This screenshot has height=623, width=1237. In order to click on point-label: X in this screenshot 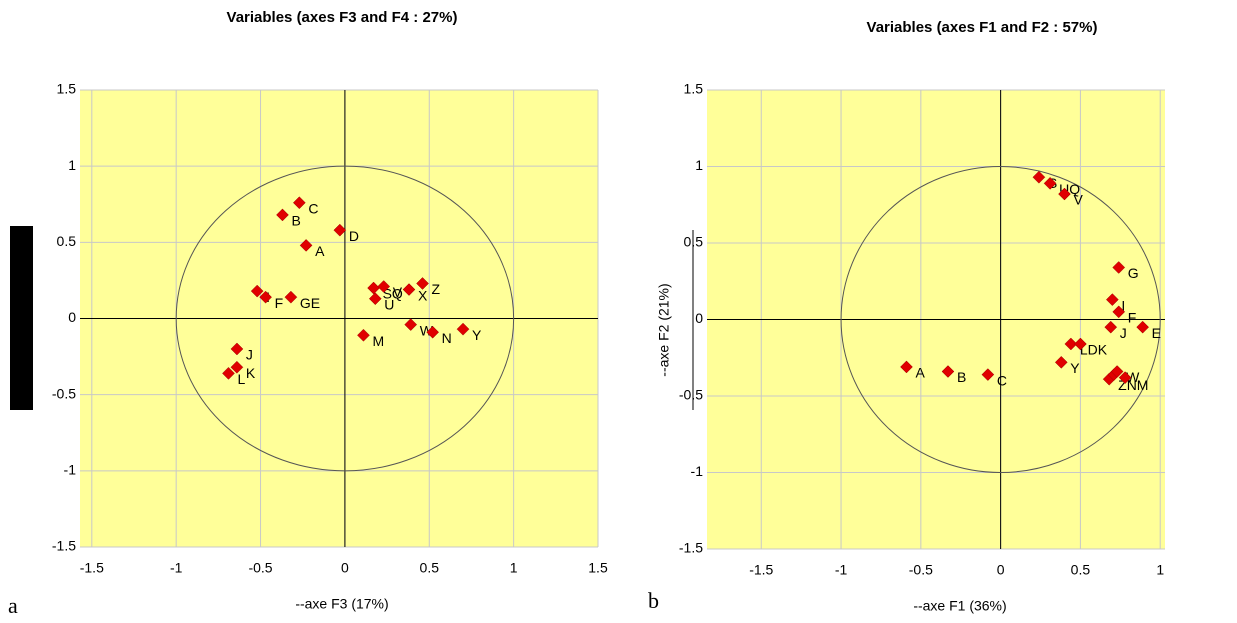, I will do `click(423, 295)`.